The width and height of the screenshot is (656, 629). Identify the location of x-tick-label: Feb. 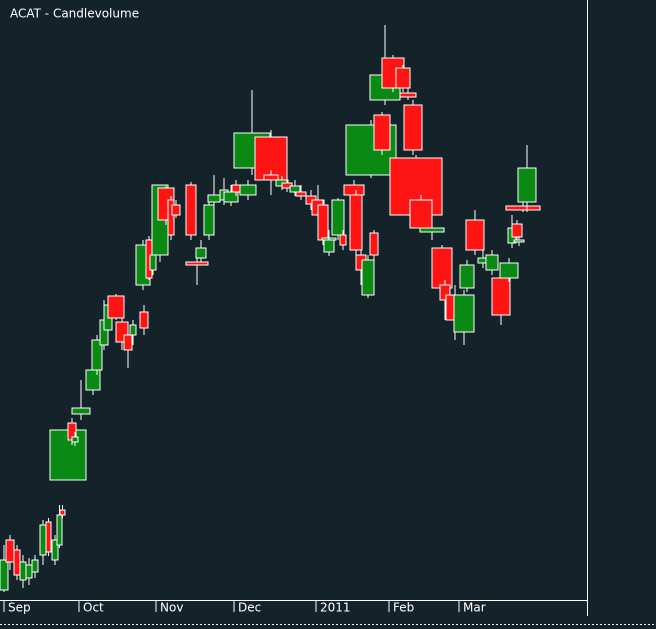
(403, 608).